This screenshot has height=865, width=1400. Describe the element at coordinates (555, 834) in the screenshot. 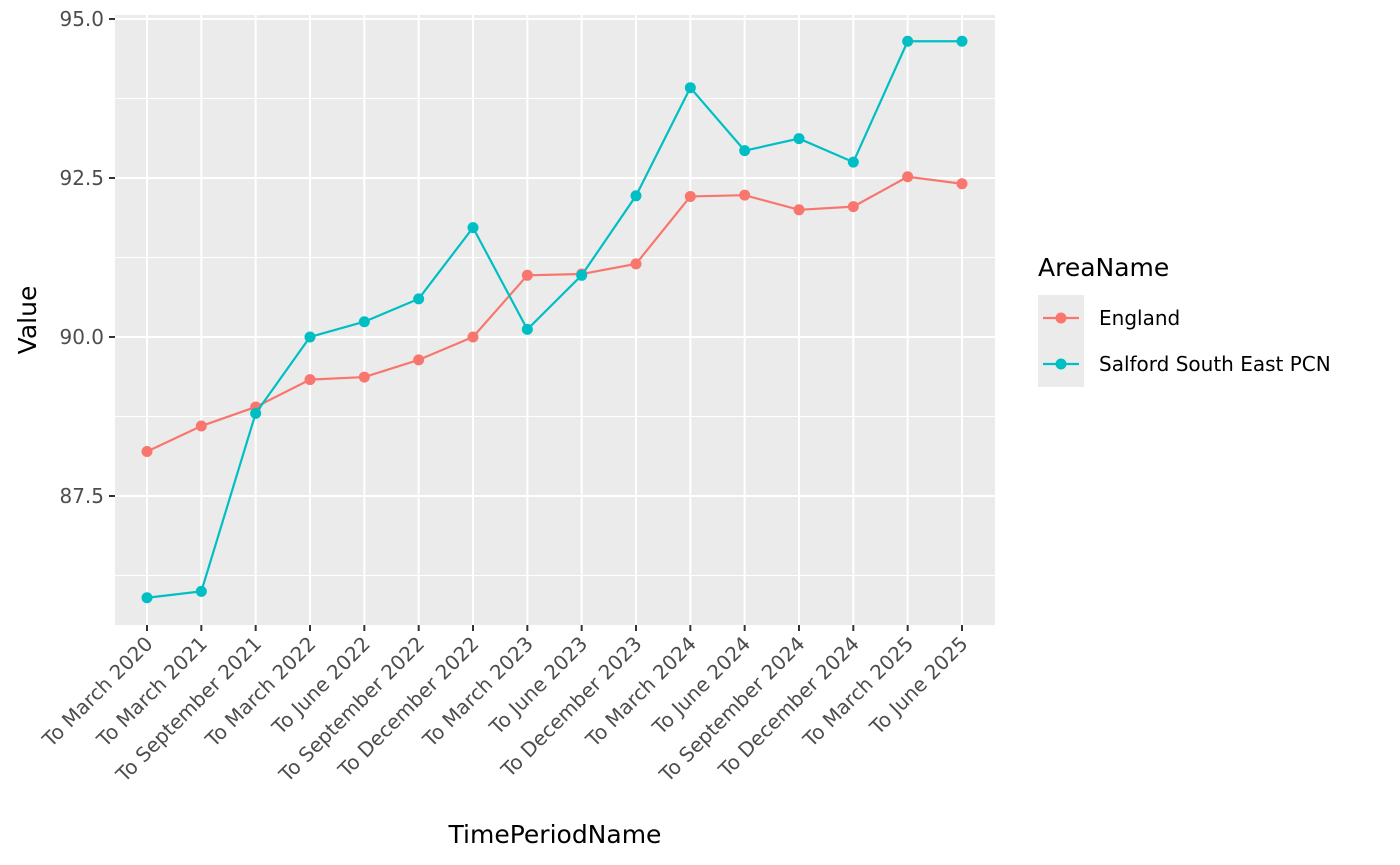

I see `x-axis-title: TimePeriodName` at that location.